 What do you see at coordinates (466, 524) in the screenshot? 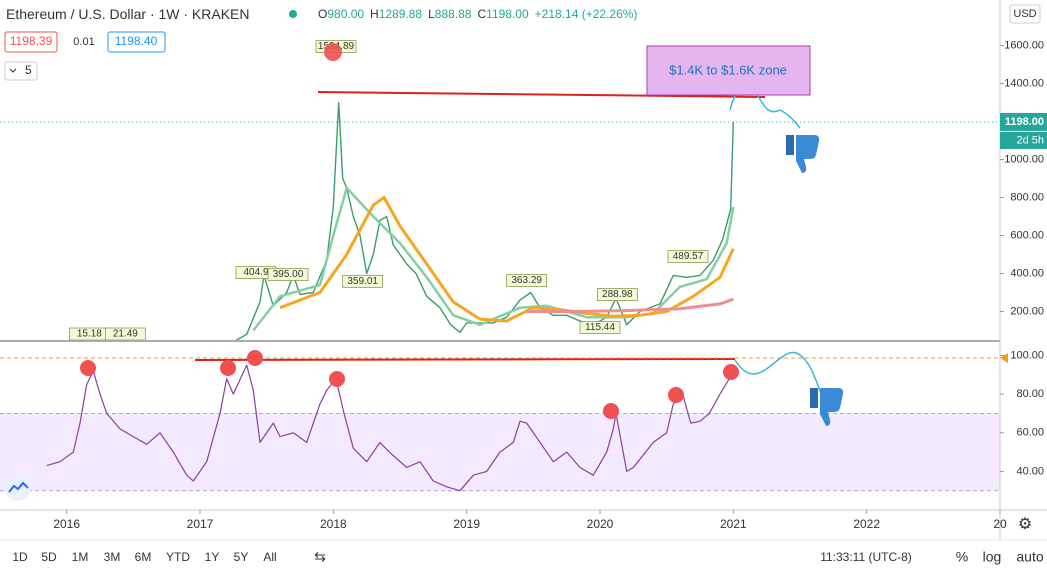
I see `x-tick-label: 2019` at bounding box center [466, 524].